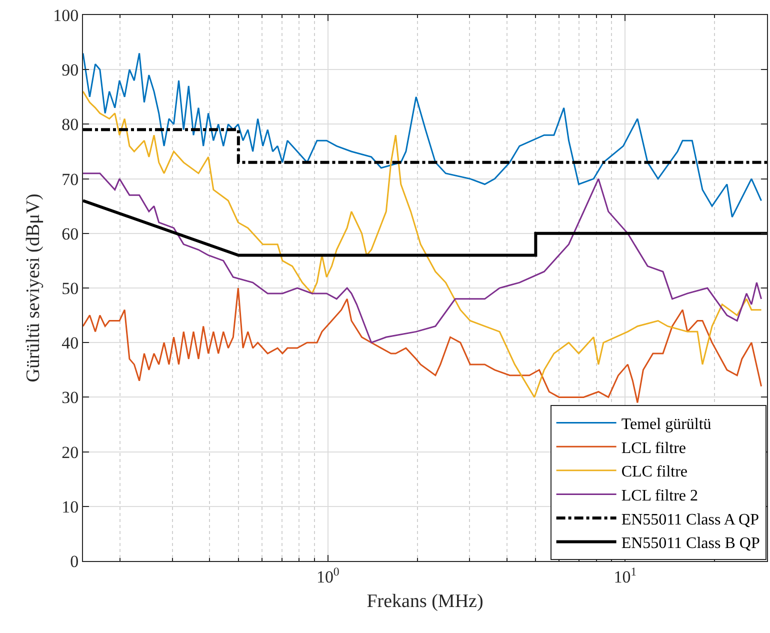 The width and height of the screenshot is (770, 633). What do you see at coordinates (70, 124) in the screenshot?
I see `y-tick-label: 80` at bounding box center [70, 124].